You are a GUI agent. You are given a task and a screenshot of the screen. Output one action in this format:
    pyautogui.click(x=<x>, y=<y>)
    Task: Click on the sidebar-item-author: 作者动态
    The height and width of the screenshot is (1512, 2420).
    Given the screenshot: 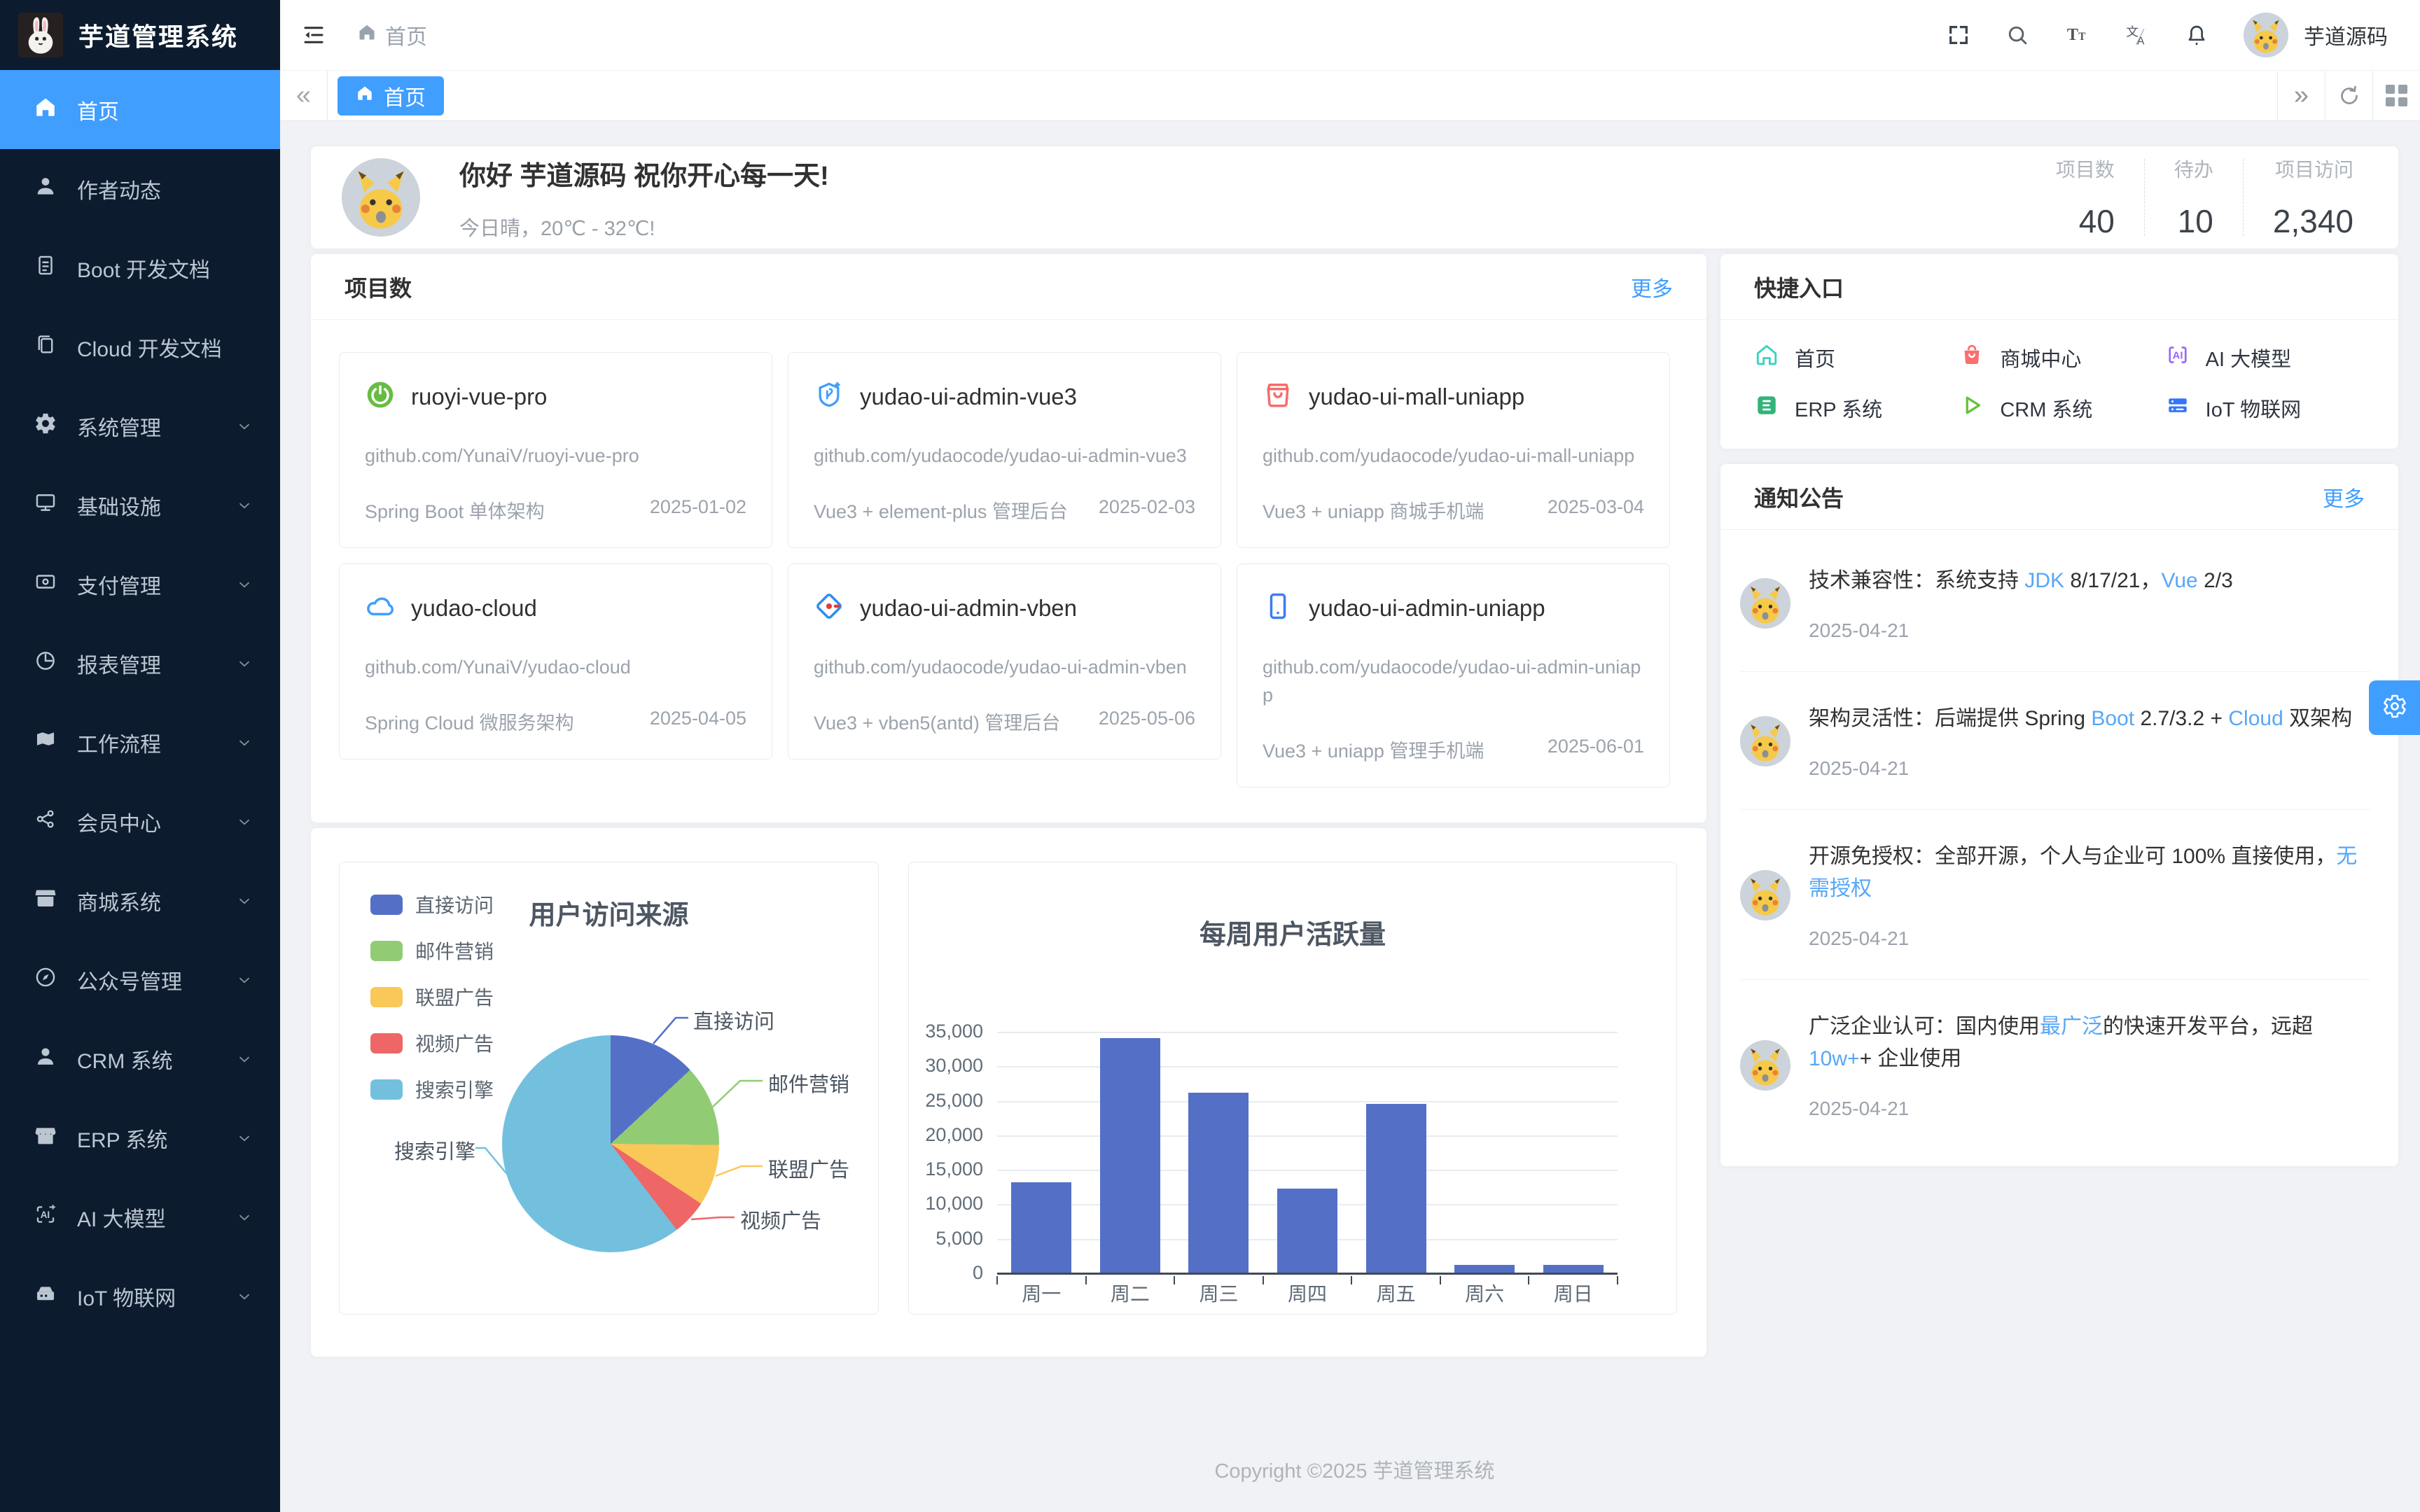 What is the action you would take?
    pyautogui.click(x=140, y=188)
    